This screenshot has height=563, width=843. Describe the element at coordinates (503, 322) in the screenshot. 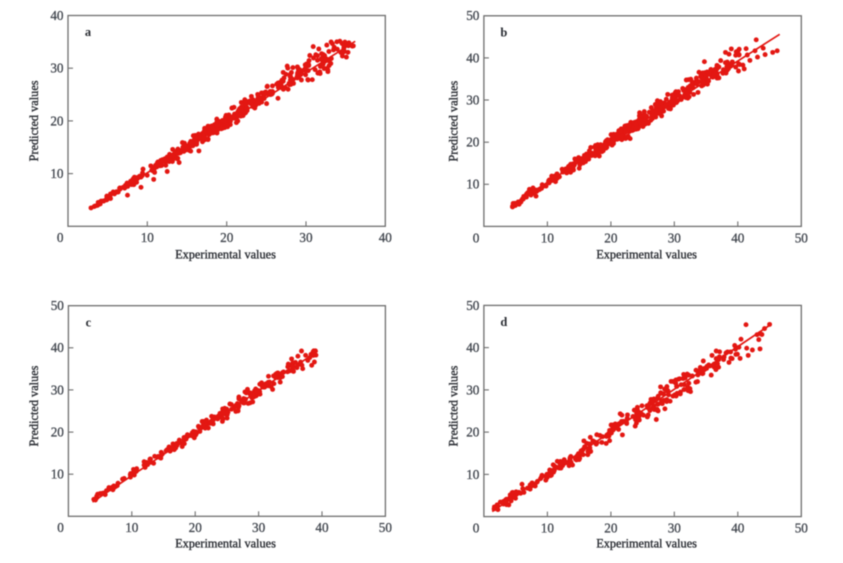

I see `svg-text: d` at that location.